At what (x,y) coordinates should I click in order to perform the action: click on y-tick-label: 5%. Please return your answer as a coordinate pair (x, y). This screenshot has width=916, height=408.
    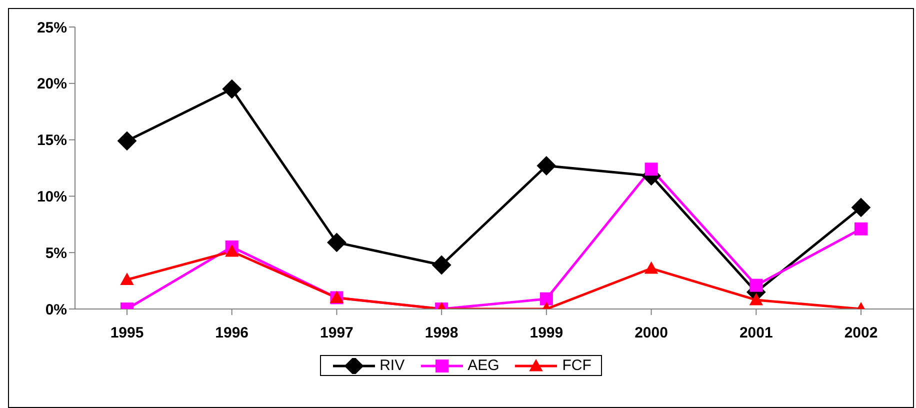
    Looking at the image, I should click on (56, 253).